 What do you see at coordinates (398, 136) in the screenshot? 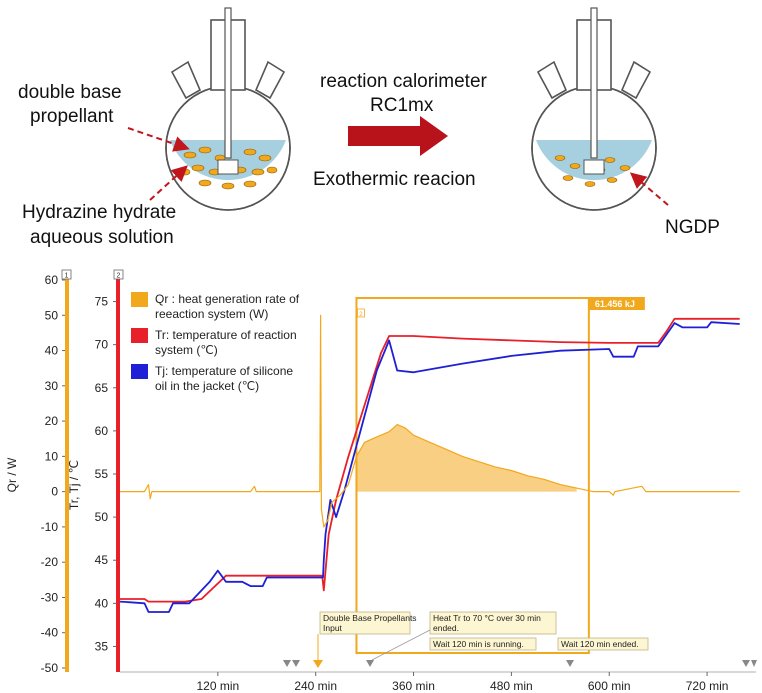
I see `arrow-icon` at bounding box center [398, 136].